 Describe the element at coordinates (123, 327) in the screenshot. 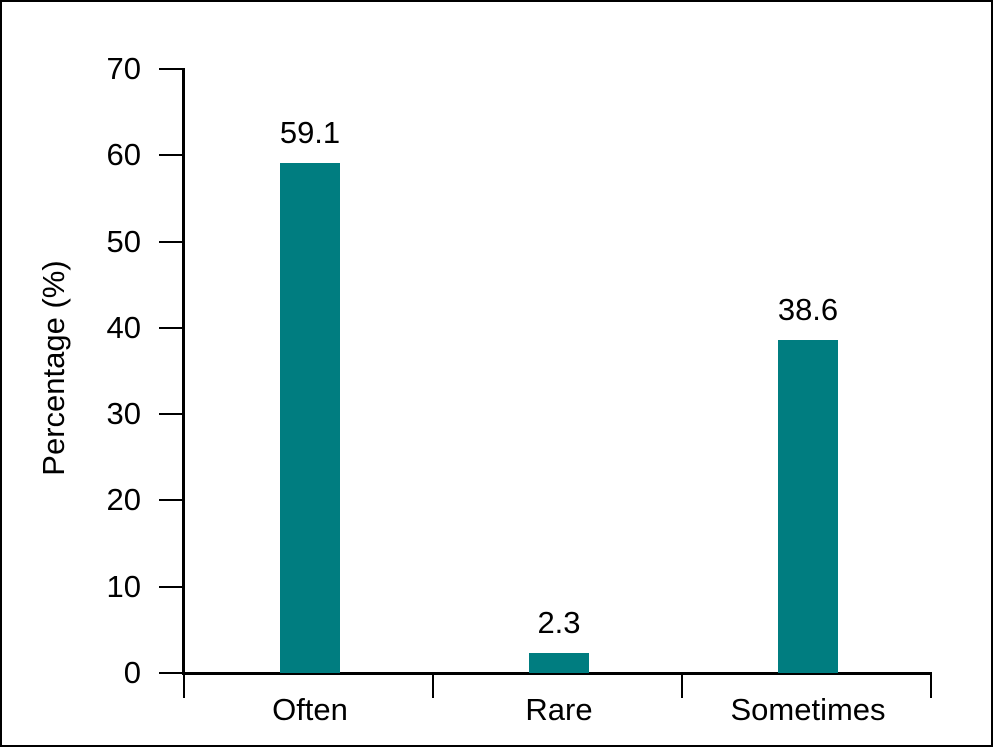

I see `y-axis-tick-label: 40` at that location.